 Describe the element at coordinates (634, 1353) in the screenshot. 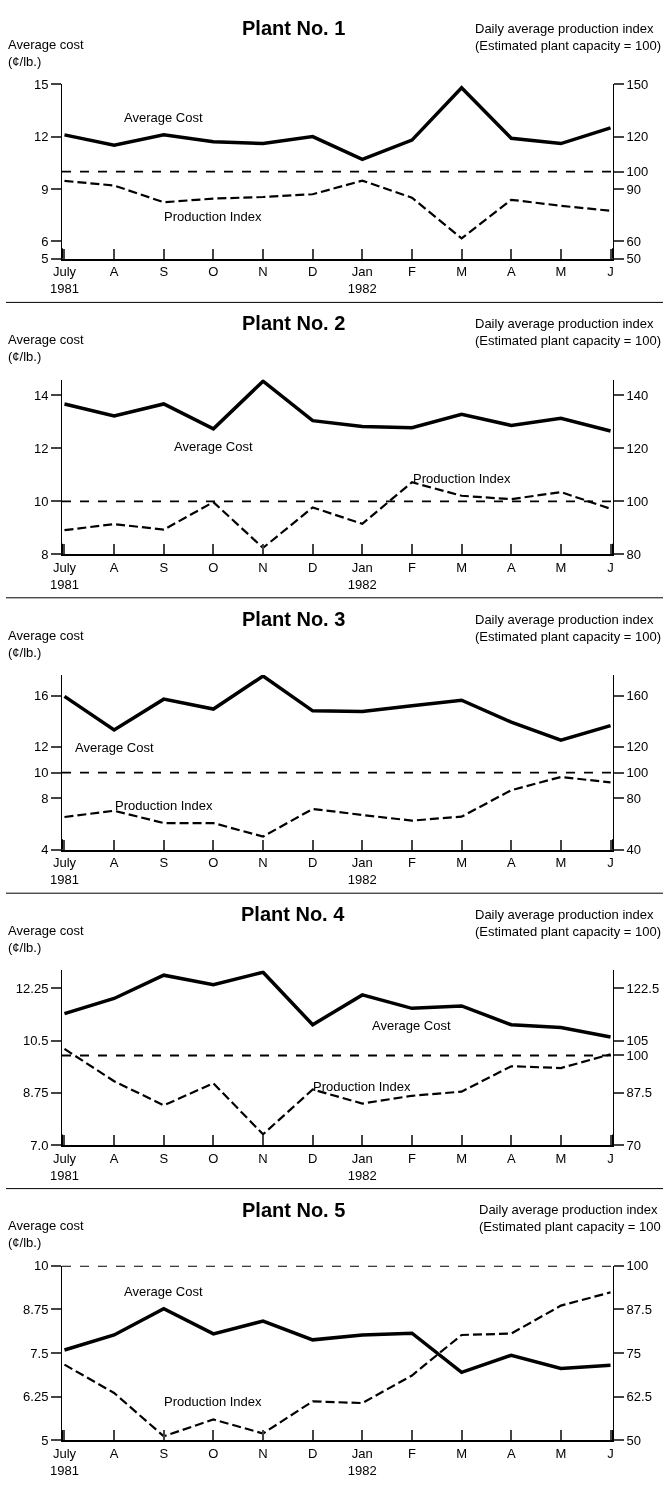

I see `y2-tick-label: 75` at that location.